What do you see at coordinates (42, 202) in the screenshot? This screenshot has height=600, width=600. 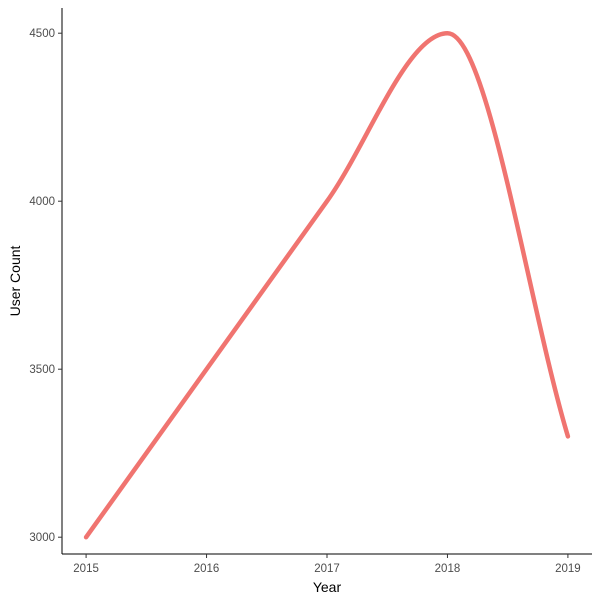 I see `y-tick-label: 4000` at bounding box center [42, 202].